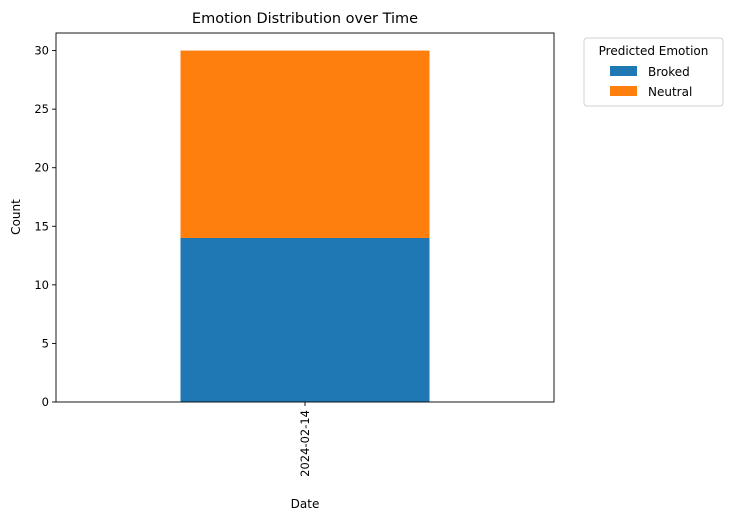 Image resolution: width=732 pixels, height=521 pixels. Describe the element at coordinates (305, 19) in the screenshot. I see `chart-title: Emotion Distribution over Time` at that location.